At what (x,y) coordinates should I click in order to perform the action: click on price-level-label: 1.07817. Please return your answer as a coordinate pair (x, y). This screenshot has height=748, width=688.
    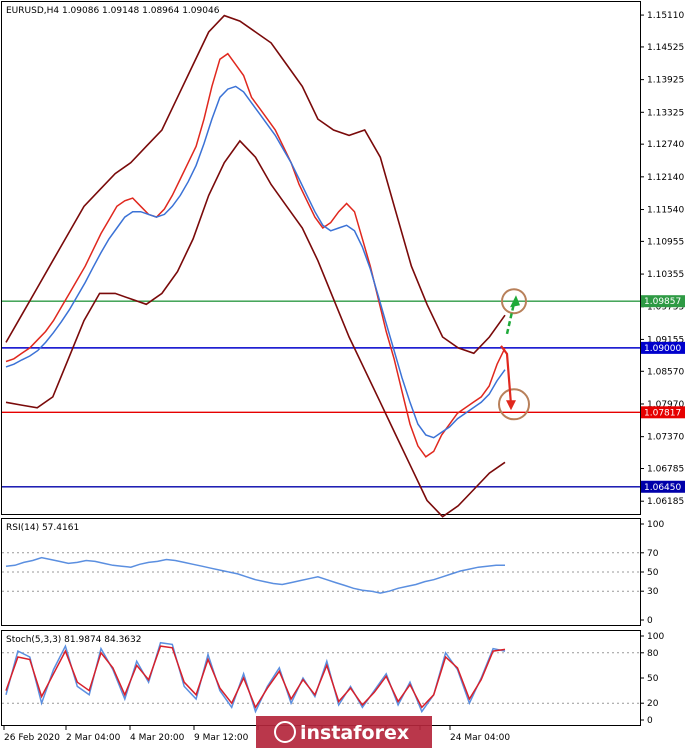
    Looking at the image, I should click on (662, 413).